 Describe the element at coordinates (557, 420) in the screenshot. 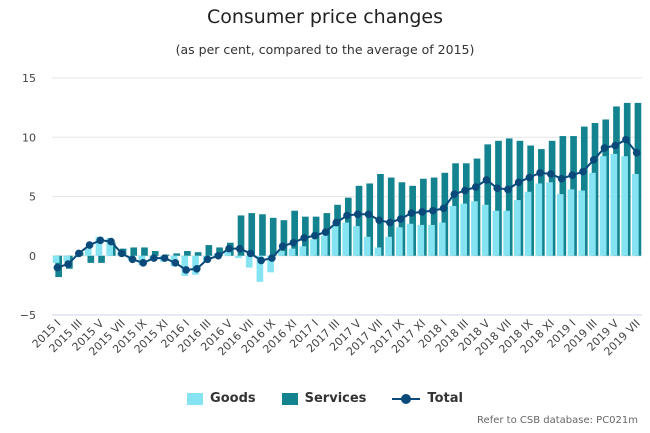

I see `source-credit: Refer to CSB database: PC021m` at that location.